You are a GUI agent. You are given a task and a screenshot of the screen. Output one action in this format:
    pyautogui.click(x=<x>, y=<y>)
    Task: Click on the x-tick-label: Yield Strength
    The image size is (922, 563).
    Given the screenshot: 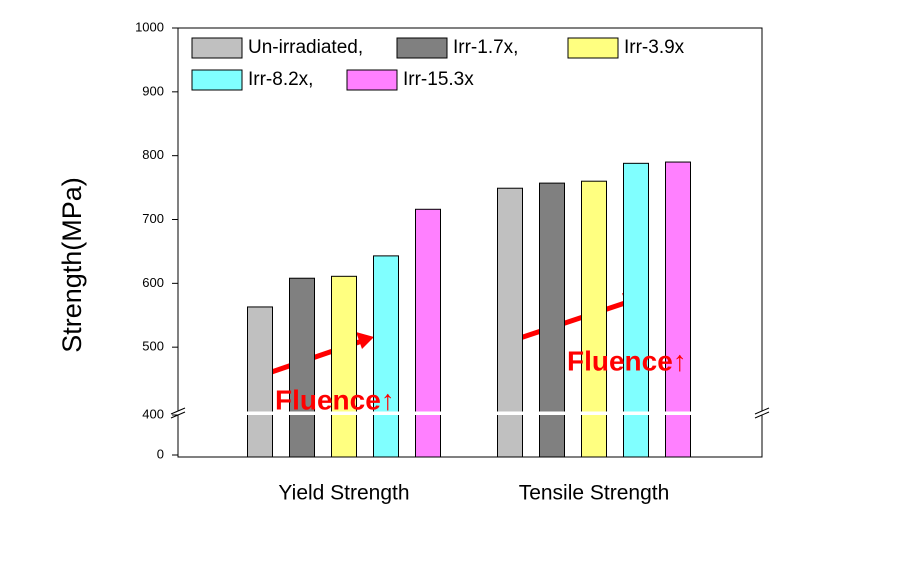 What is the action you would take?
    pyautogui.click(x=343, y=493)
    